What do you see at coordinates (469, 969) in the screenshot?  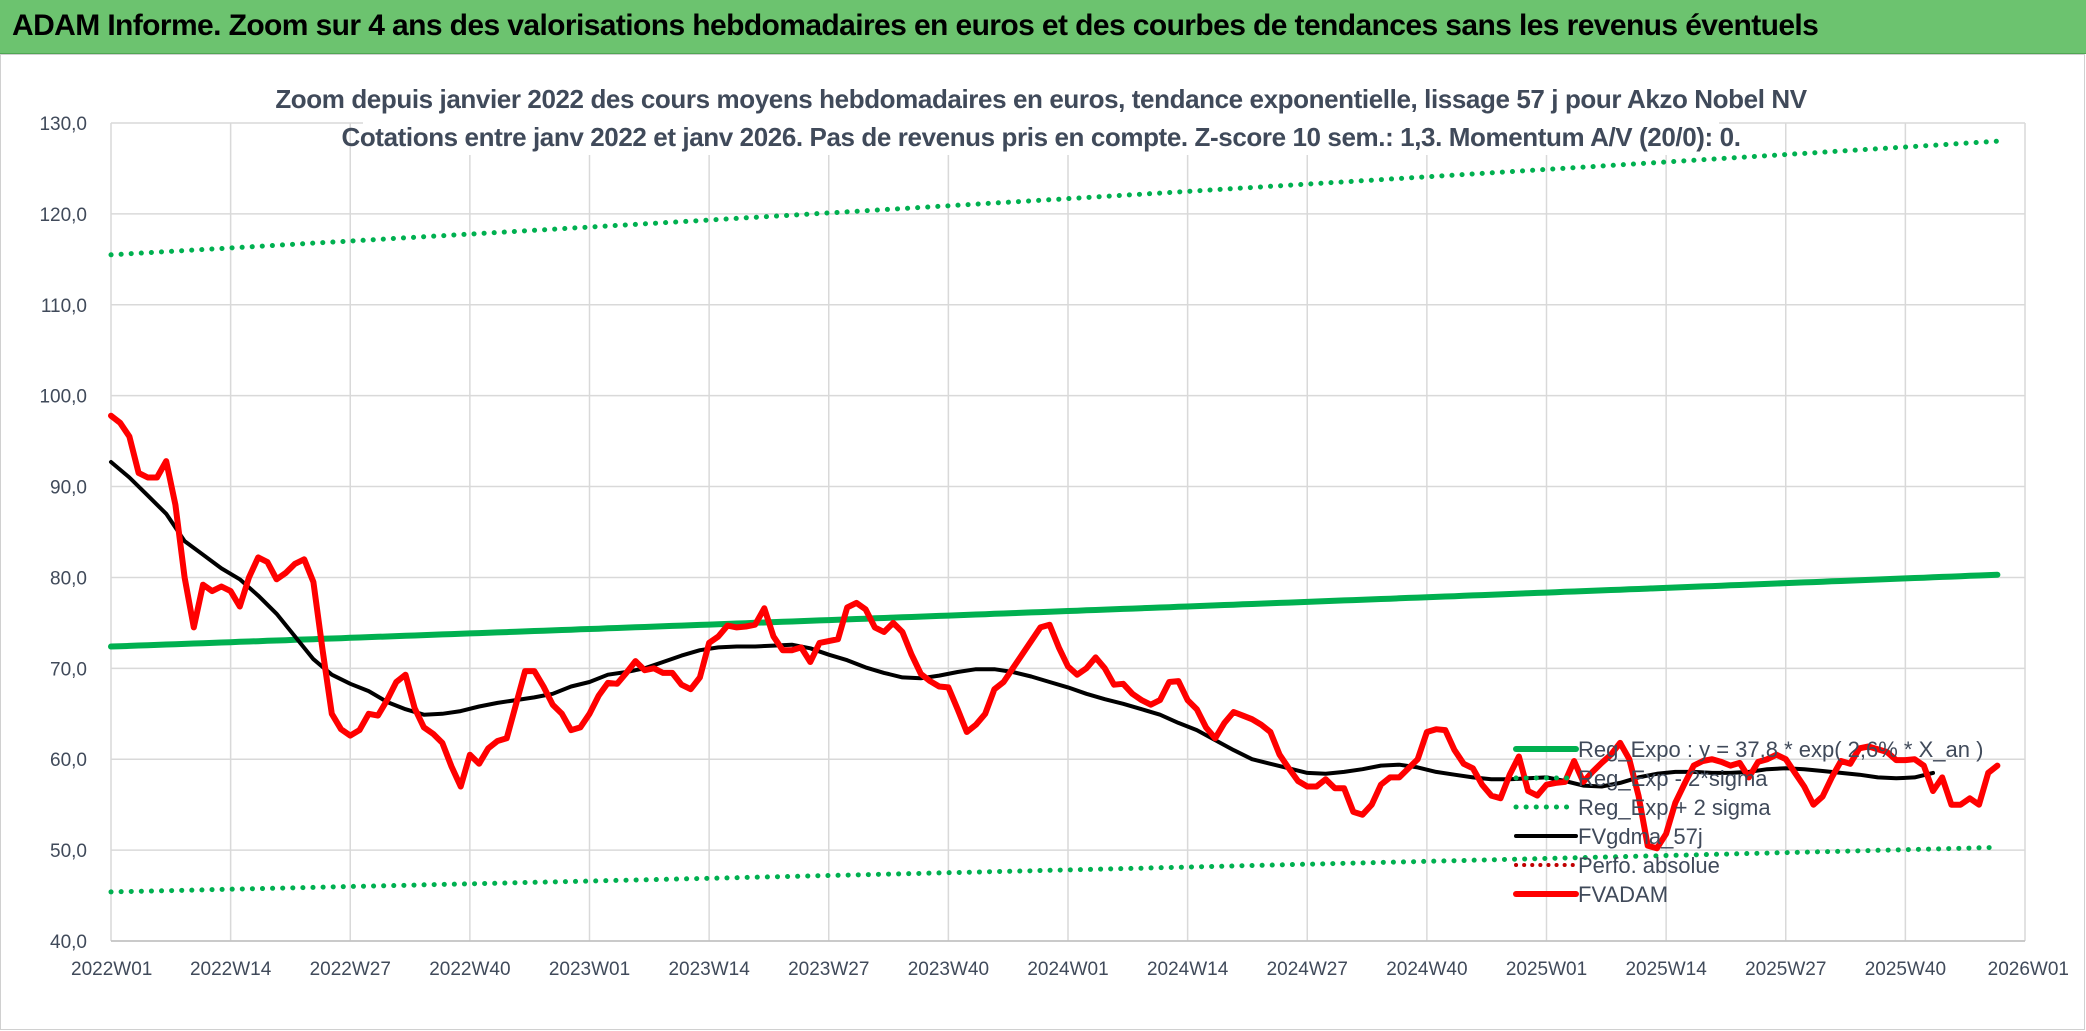 I see `x-tick-label: 2022W40` at bounding box center [469, 969].